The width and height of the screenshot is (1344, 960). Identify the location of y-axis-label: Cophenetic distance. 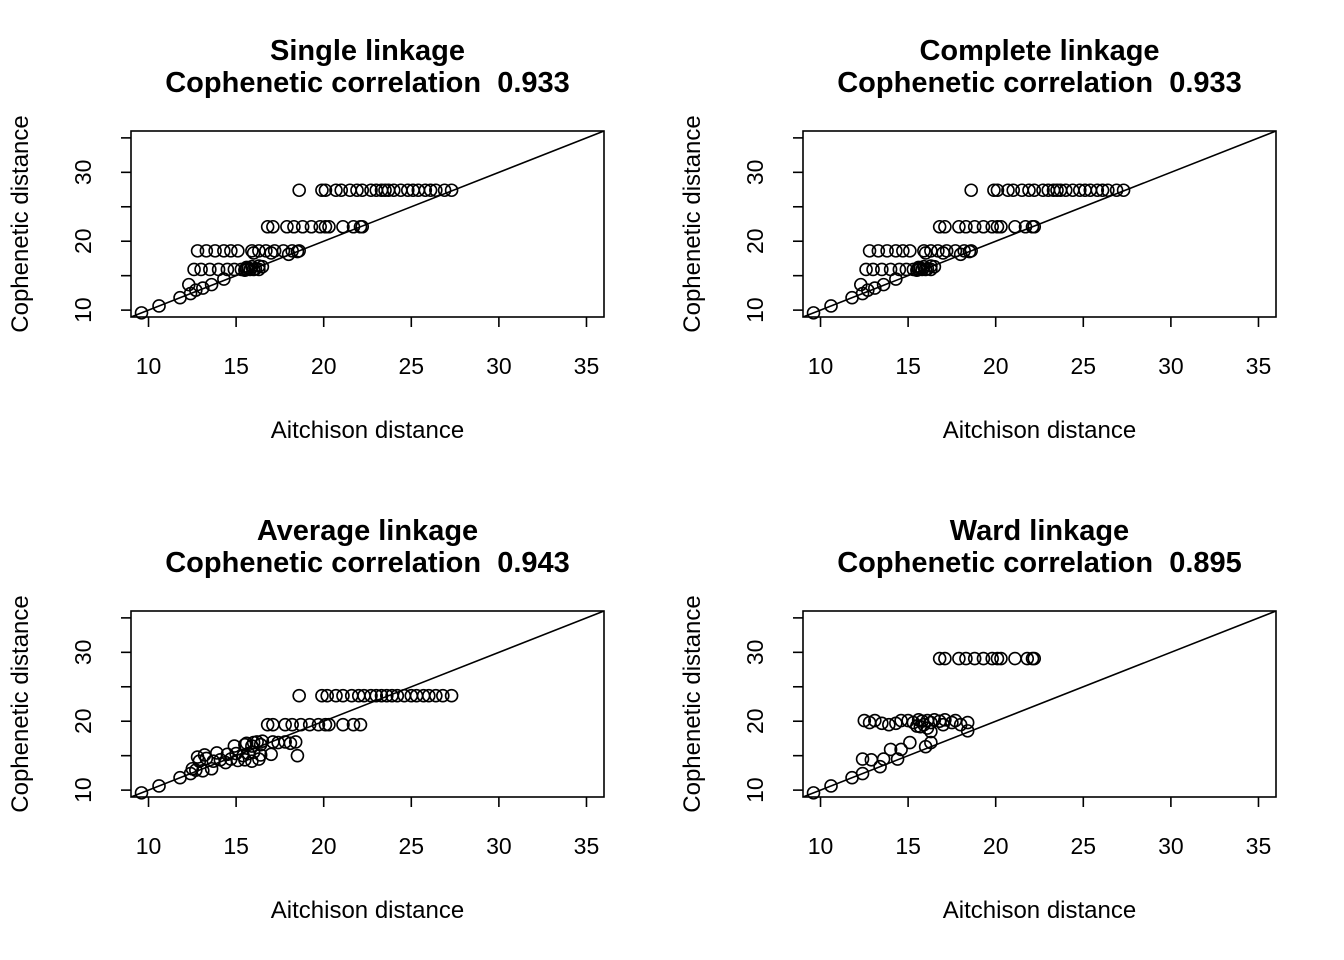
(20, 223).